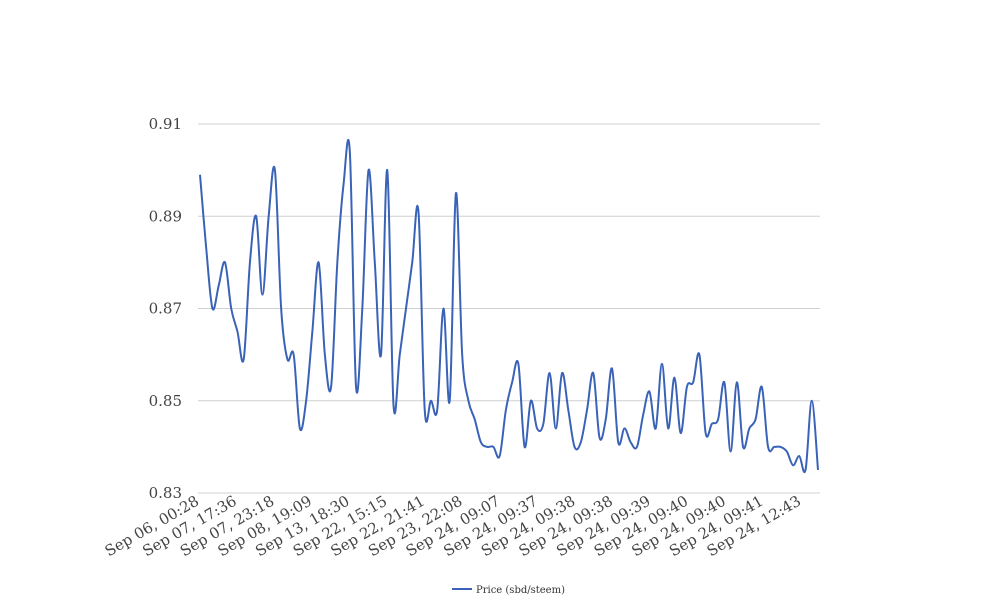  I want to click on y-tick-label: 0.83, so click(165, 493).